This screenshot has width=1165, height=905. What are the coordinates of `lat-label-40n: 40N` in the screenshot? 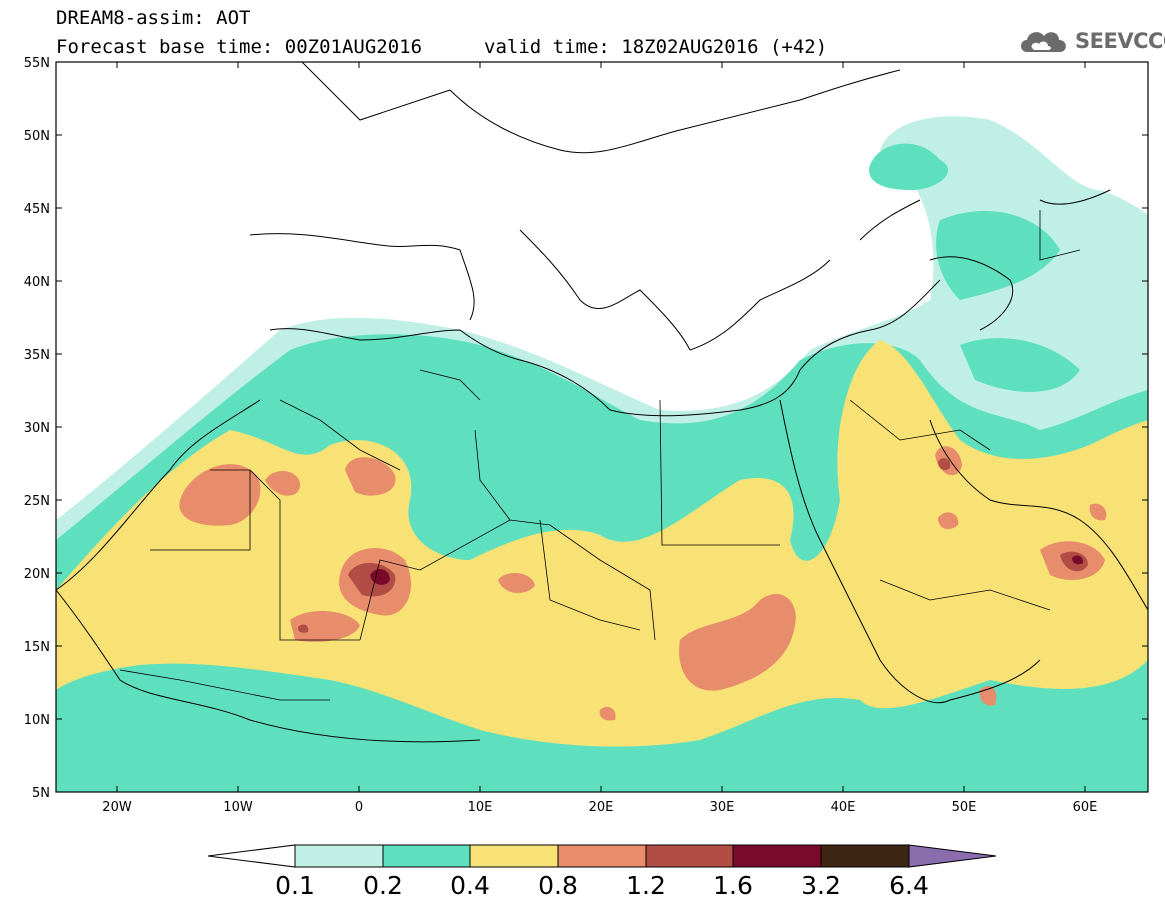 It's located at (37, 282).